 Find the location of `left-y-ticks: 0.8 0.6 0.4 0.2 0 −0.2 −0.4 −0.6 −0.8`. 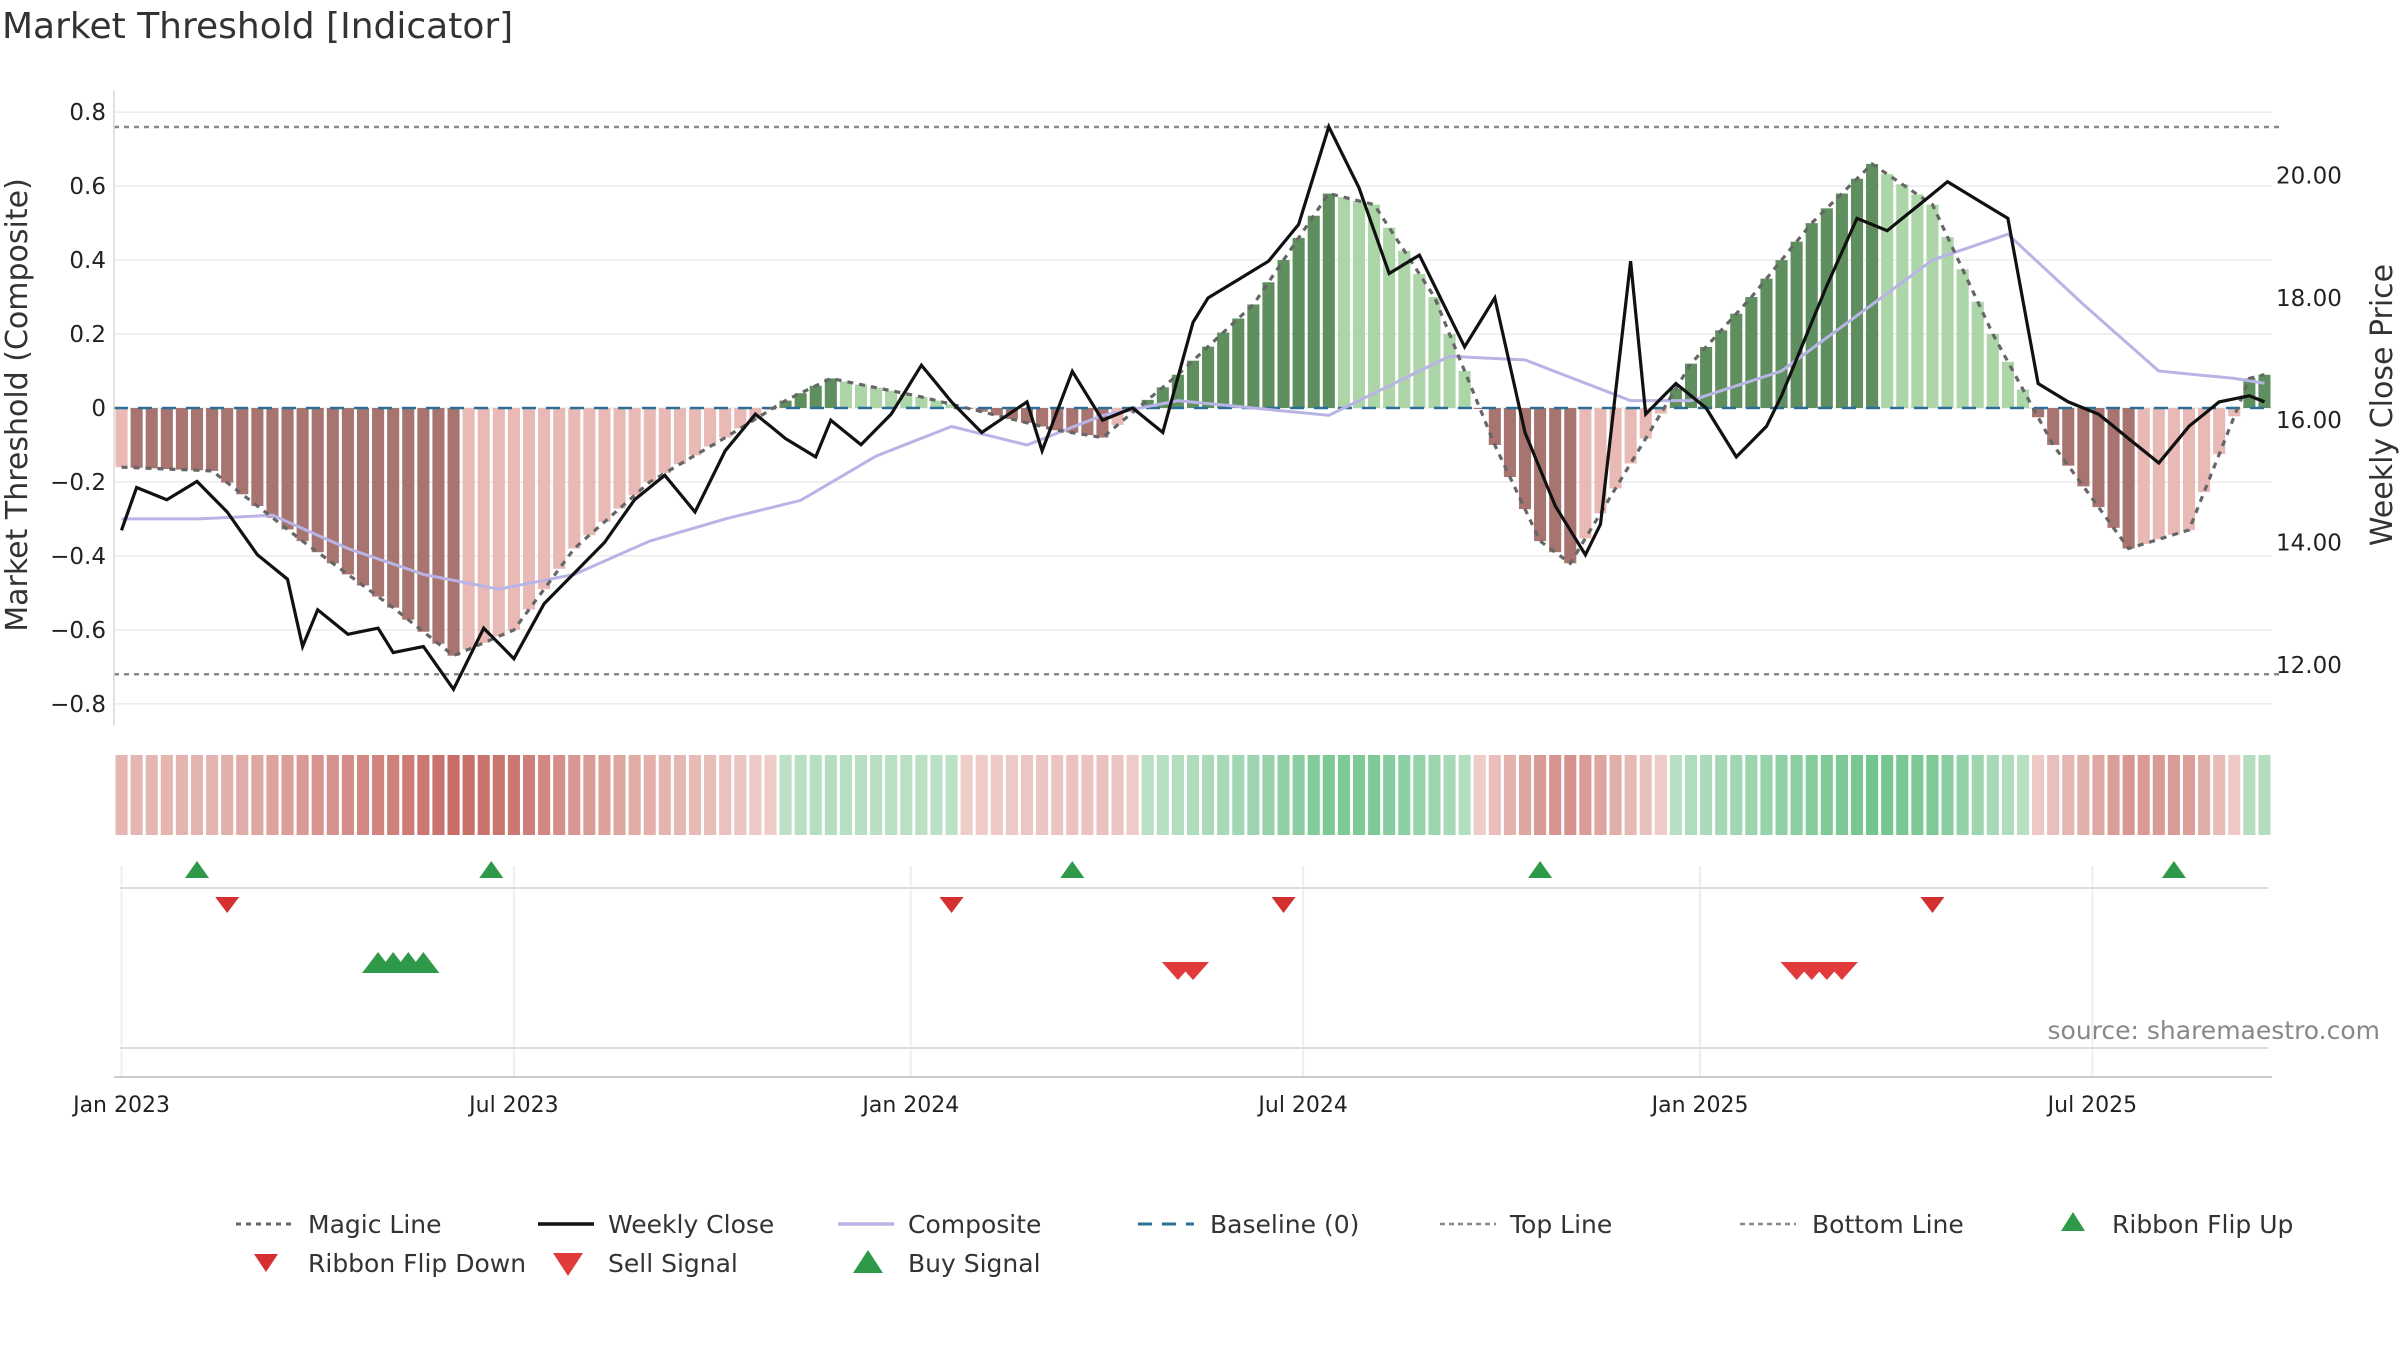

left-y-ticks: 0.8 0.6 0.4 0.2 0 −0.2 −0.4 −0.6 −0.8 is located at coordinates (78, 409).